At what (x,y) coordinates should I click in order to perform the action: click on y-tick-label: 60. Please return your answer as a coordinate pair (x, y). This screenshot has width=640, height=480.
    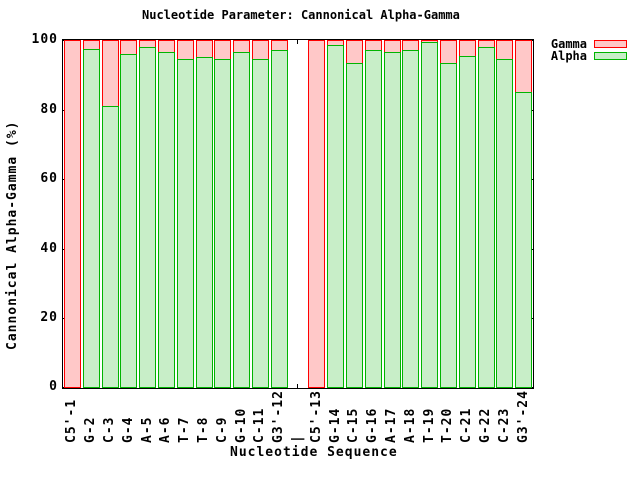
    Looking at the image, I should click on (49, 178).